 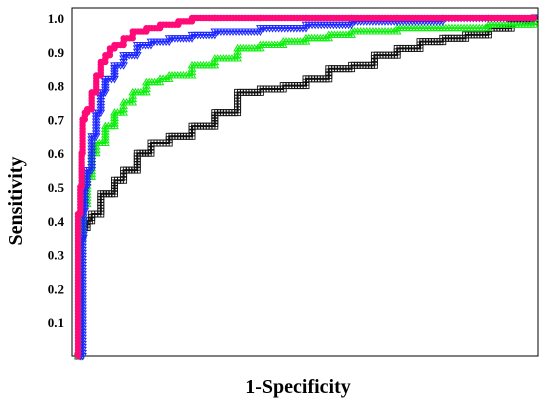 What do you see at coordinates (56, 119) in the screenshot?
I see `y-tick-label: 0.7` at bounding box center [56, 119].